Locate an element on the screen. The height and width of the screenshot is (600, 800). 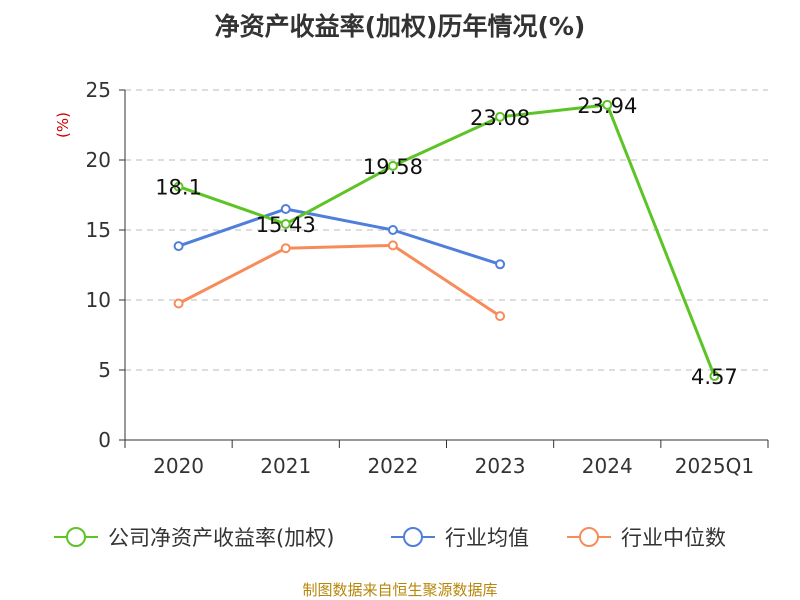
chart-title: 净资产收益率(加权)历年情况(%) is located at coordinates (400, 26).